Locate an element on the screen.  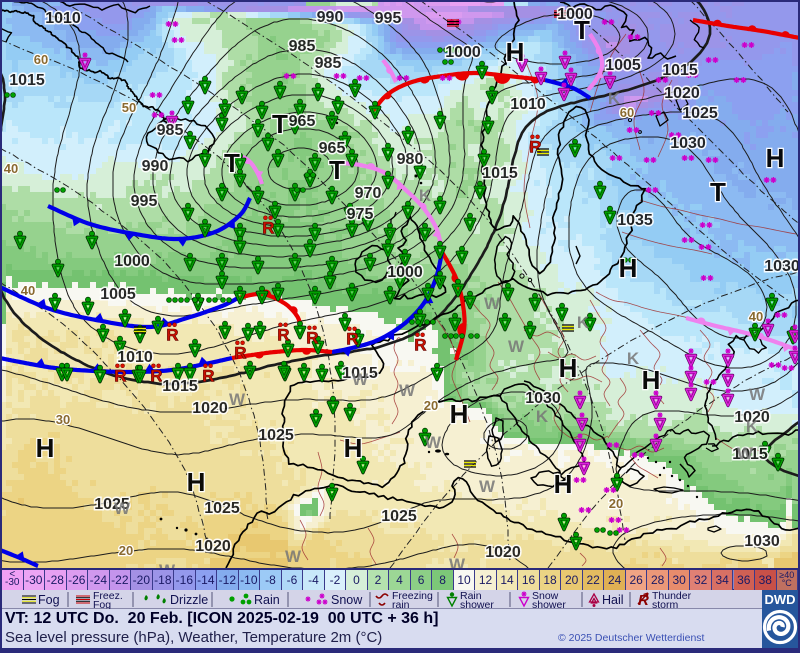
svg-text: 1035 is located at coordinates (635, 220).